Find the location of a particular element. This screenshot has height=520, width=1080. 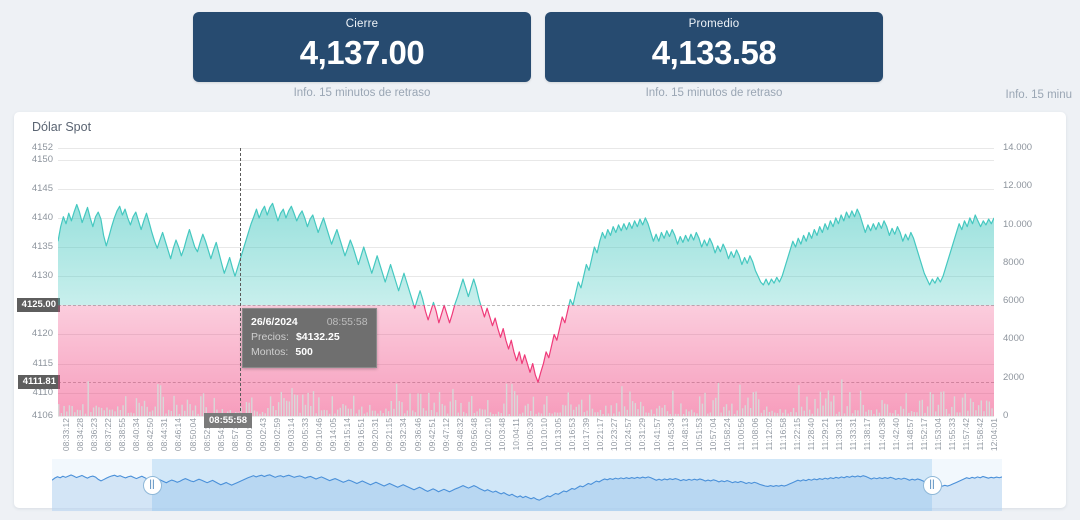

chart-title: Dólar Spot is located at coordinates (62, 127).